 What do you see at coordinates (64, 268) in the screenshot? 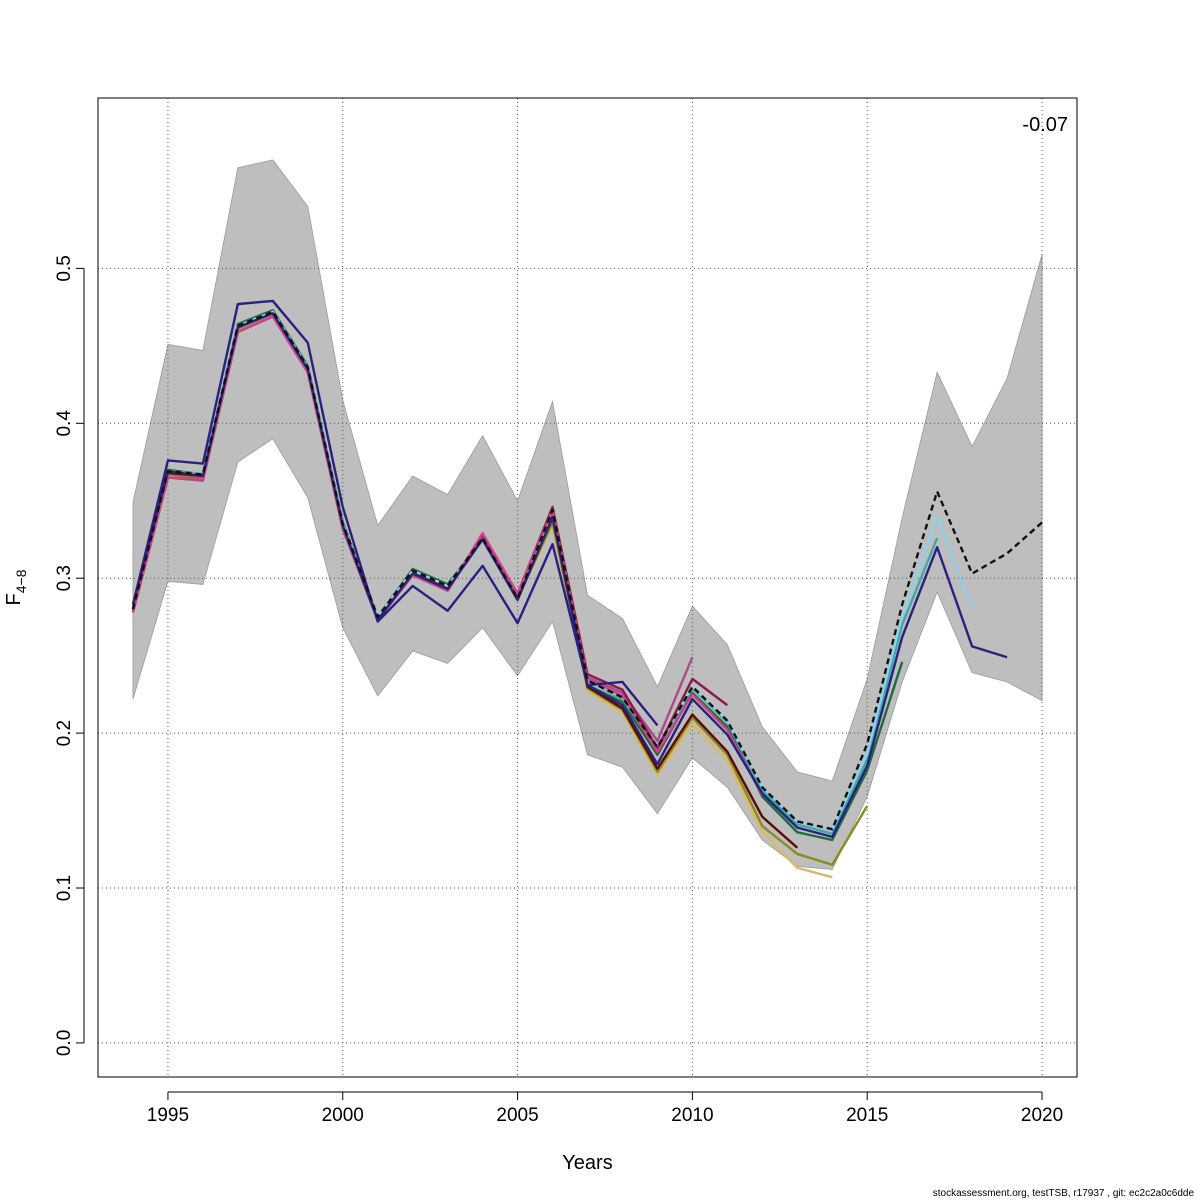
I see `y-tick-label: 0.5` at bounding box center [64, 268].